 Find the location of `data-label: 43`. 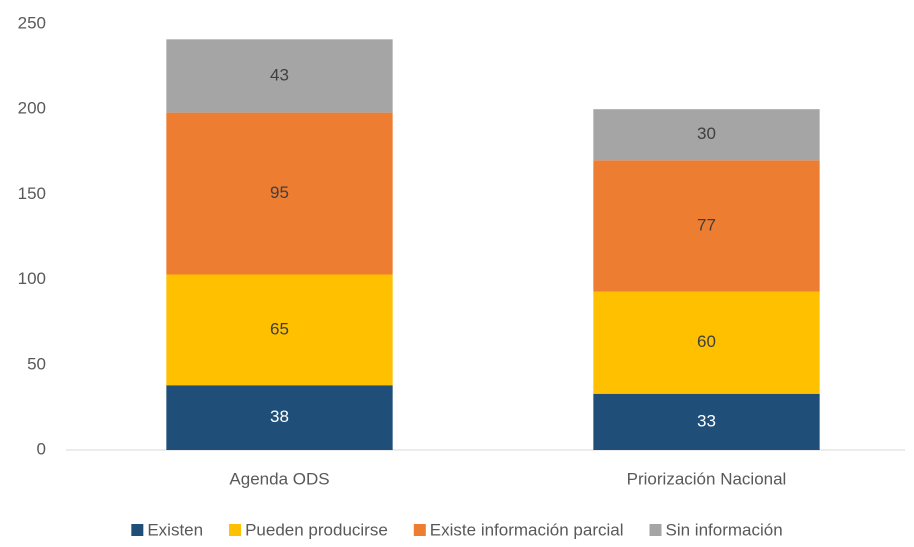

data-label: 43 is located at coordinates (279, 74).